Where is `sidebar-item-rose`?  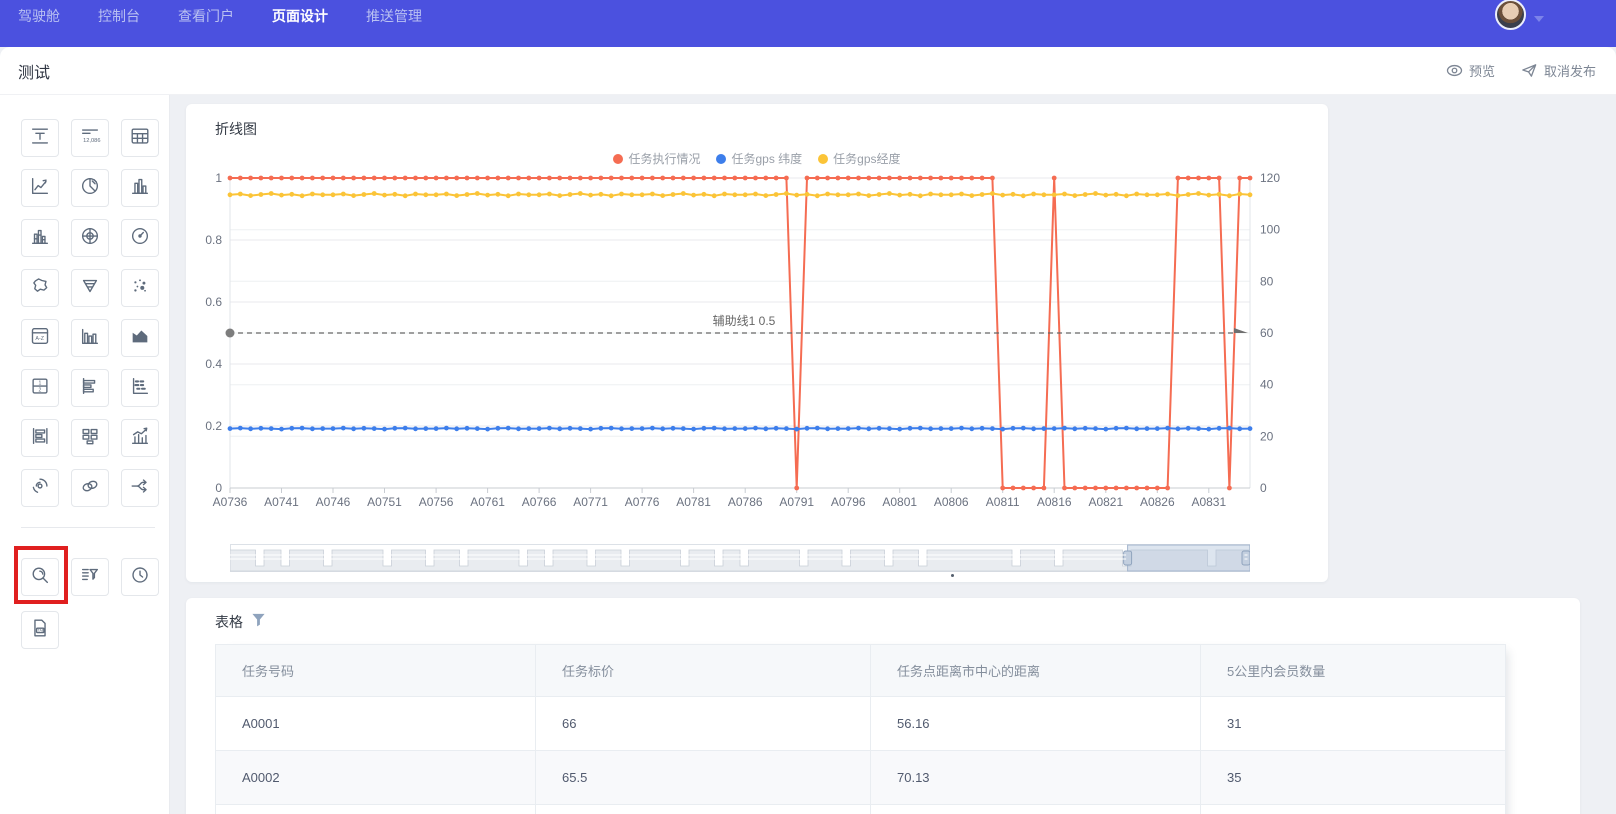
sidebar-item-rose is located at coordinates (40, 488).